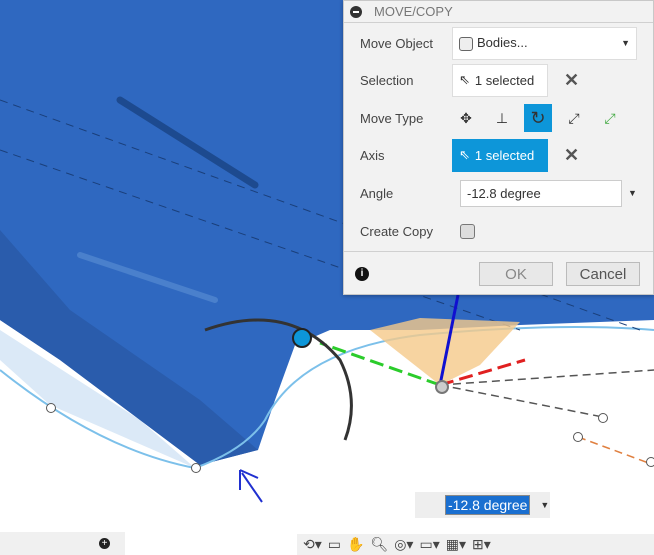 This screenshot has width=654, height=555. What do you see at coordinates (396, 43) in the screenshot?
I see `move-object-label: Move Object` at bounding box center [396, 43].